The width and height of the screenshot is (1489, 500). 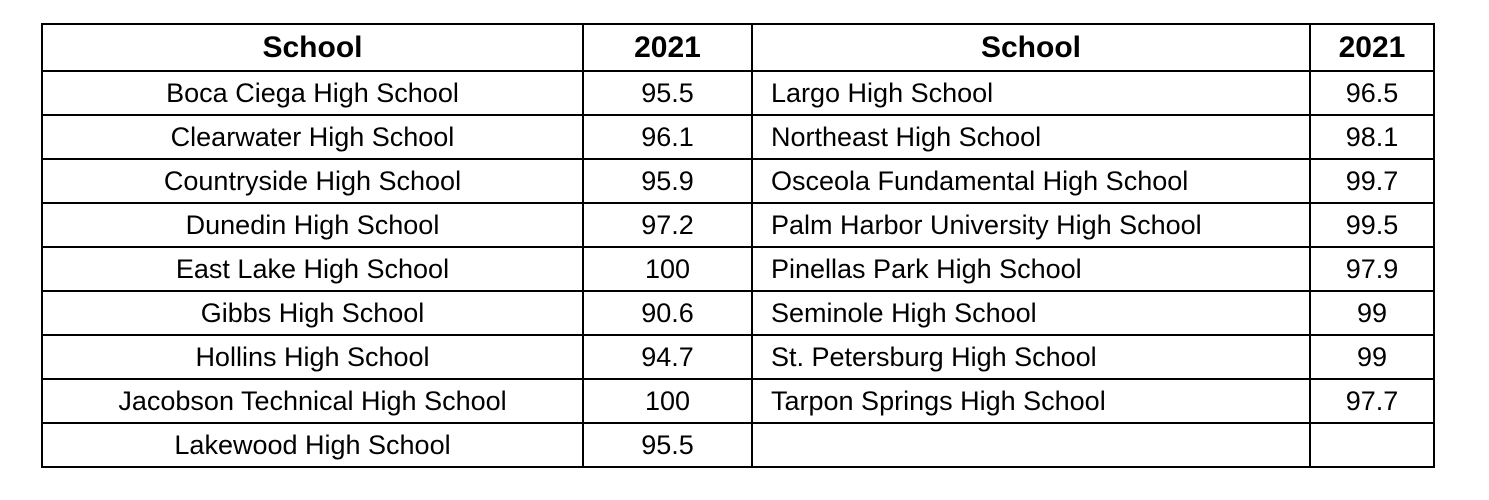 I want to click on rate-value: 99.7, so click(x=1372, y=181).